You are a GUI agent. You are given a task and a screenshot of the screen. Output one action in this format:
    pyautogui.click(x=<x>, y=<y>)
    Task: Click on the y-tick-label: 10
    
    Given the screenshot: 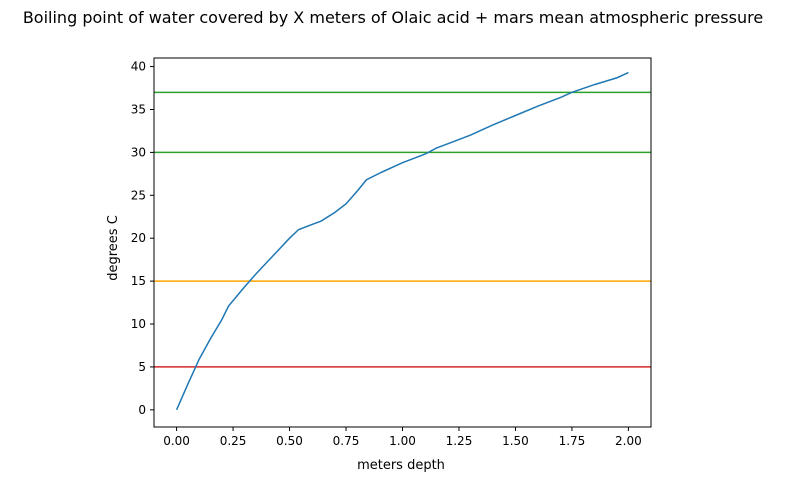 What is the action you would take?
    pyautogui.click(x=138, y=324)
    